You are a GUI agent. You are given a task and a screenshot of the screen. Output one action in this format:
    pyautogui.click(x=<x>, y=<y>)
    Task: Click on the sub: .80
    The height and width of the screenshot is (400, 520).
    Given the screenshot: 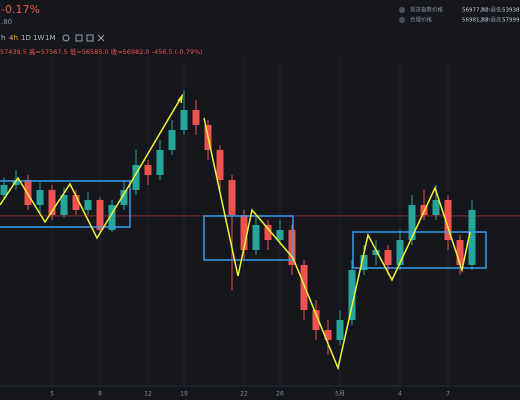 What is the action you would take?
    pyautogui.click(x=6, y=22)
    